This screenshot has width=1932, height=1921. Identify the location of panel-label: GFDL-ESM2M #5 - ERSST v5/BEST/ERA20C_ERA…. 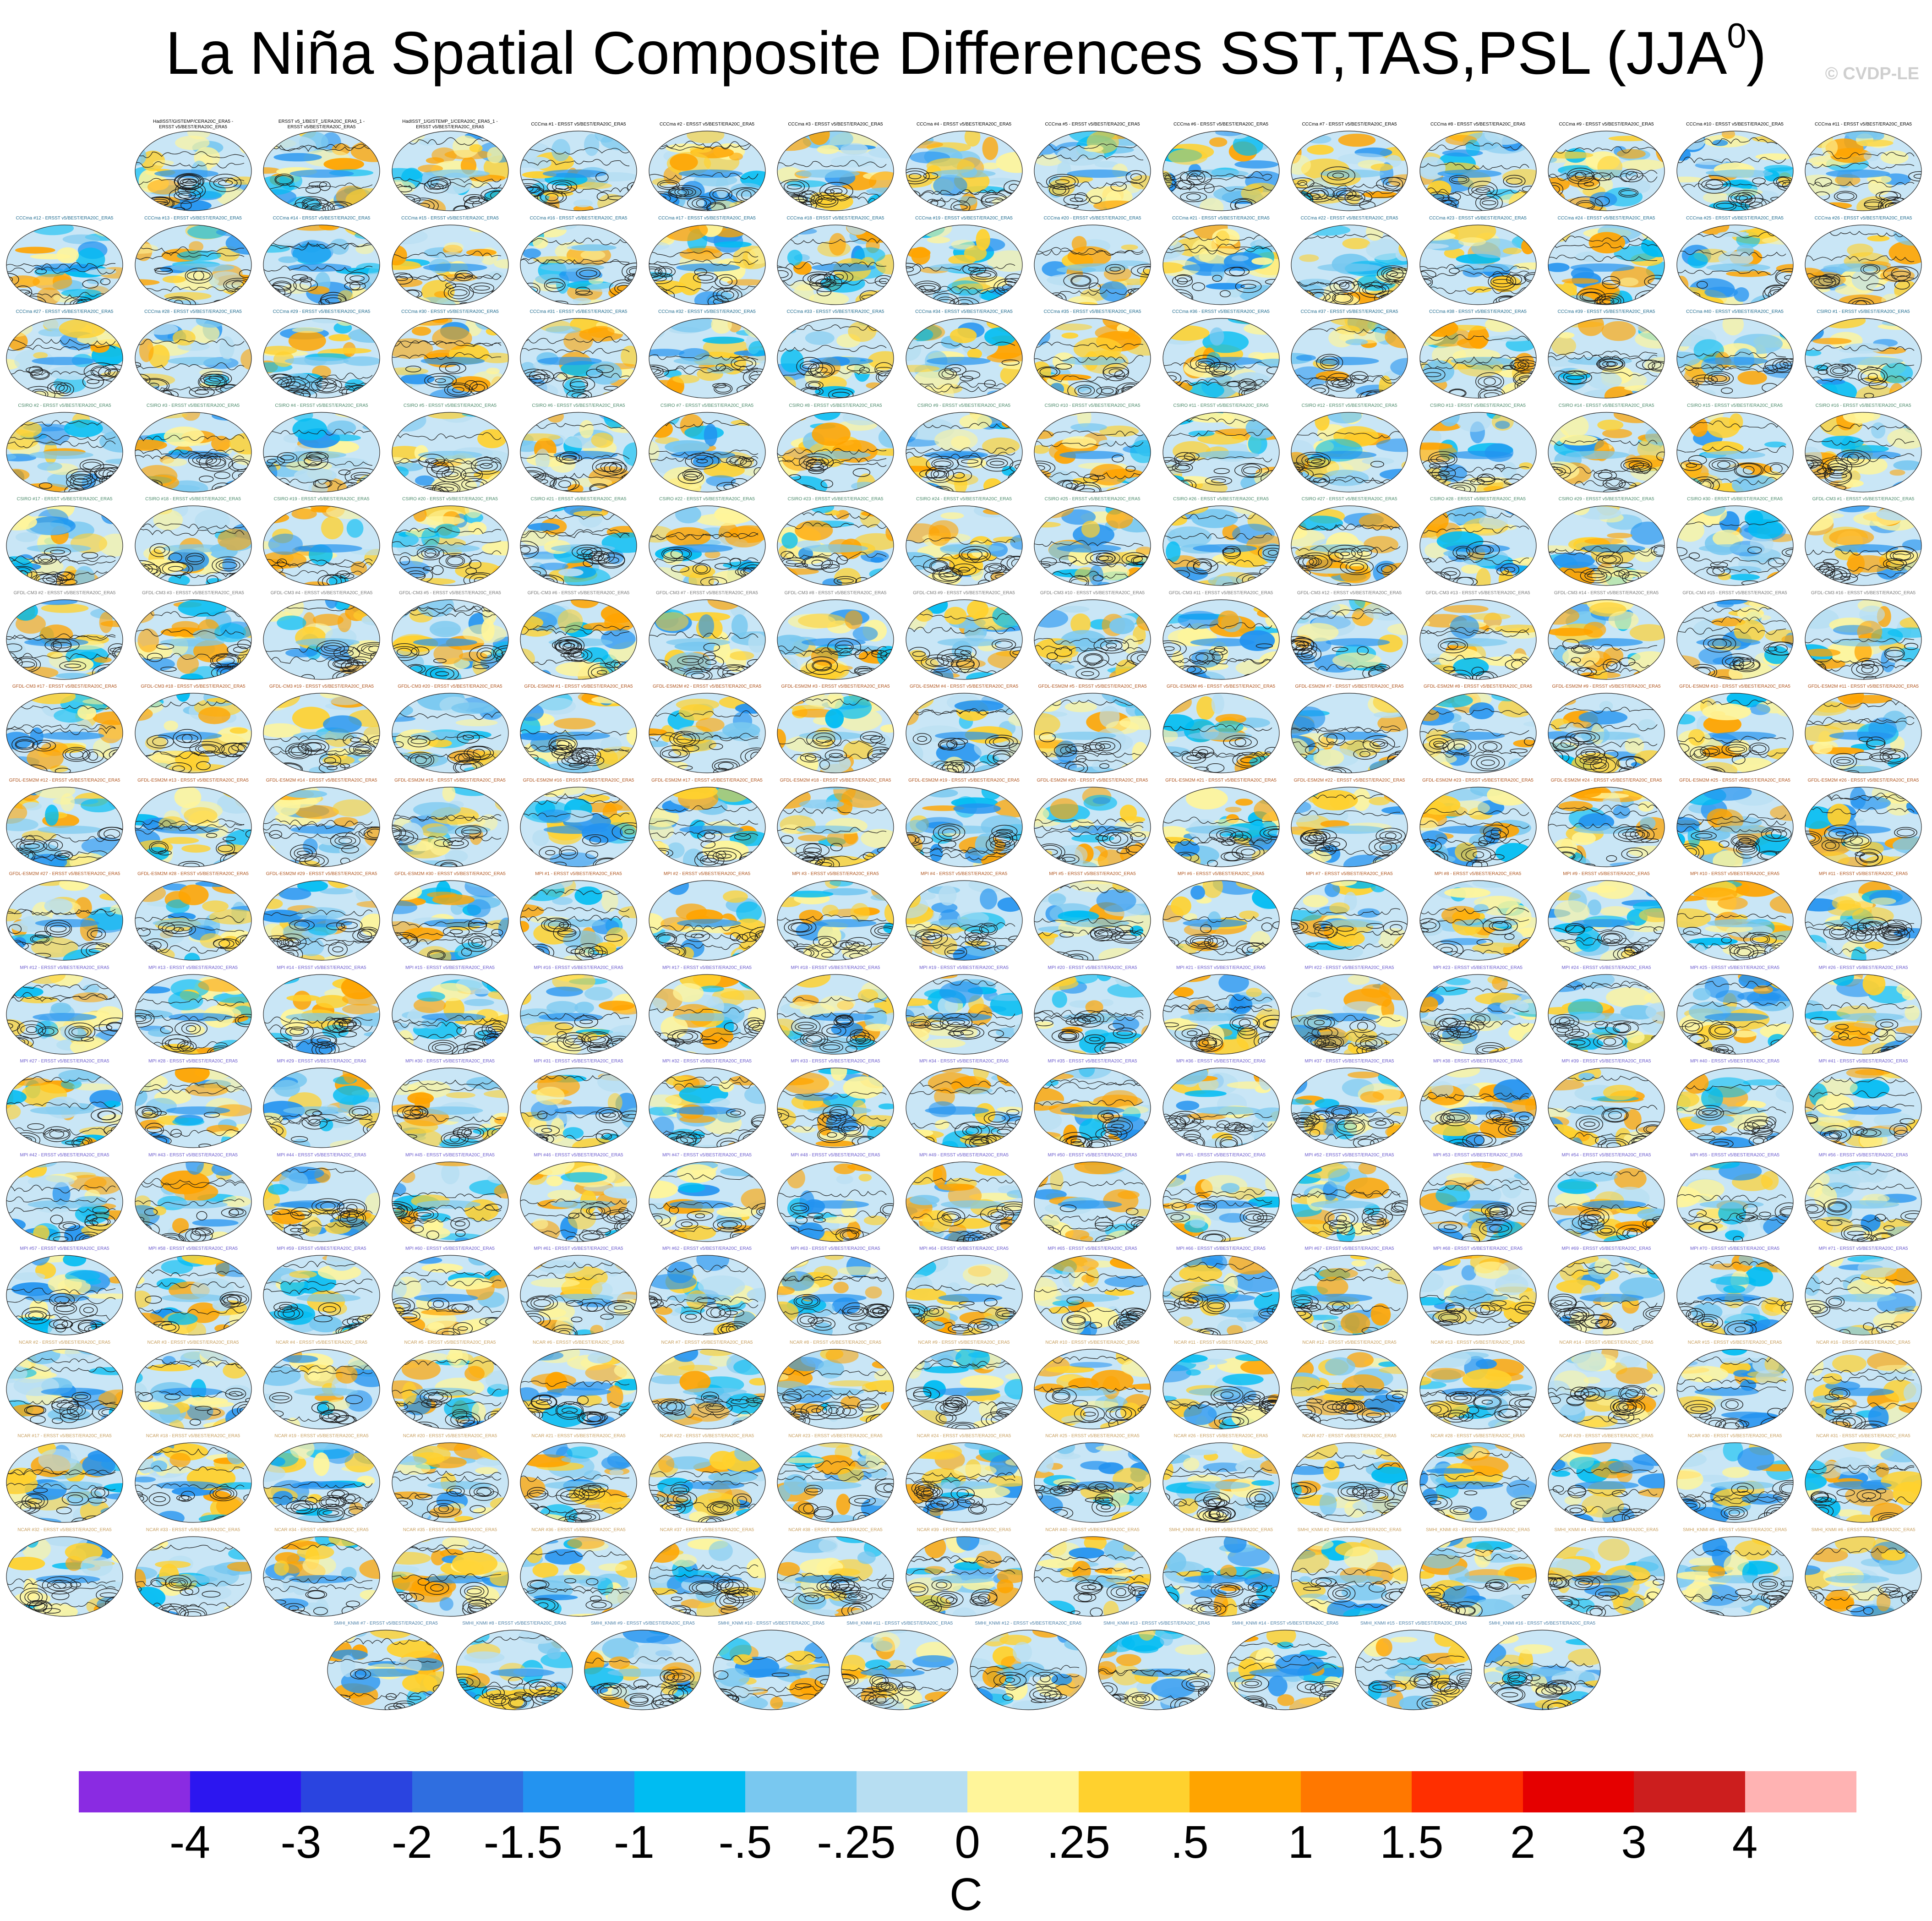
(1092, 687).